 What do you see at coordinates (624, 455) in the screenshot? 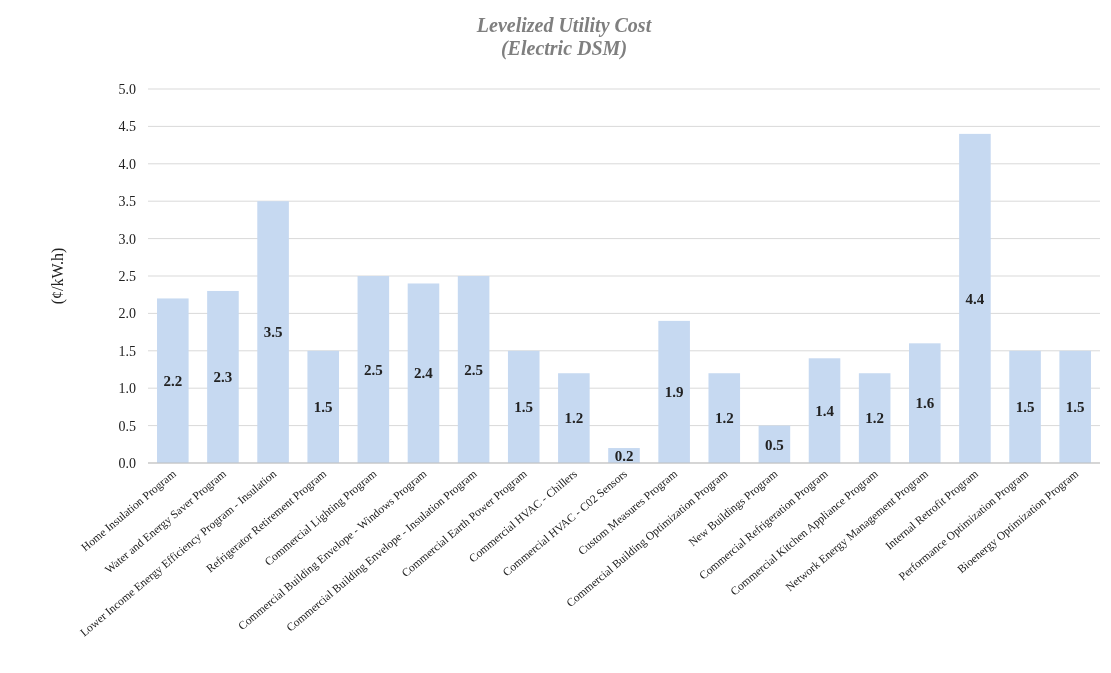
I see `data-label: 0.2` at bounding box center [624, 455].